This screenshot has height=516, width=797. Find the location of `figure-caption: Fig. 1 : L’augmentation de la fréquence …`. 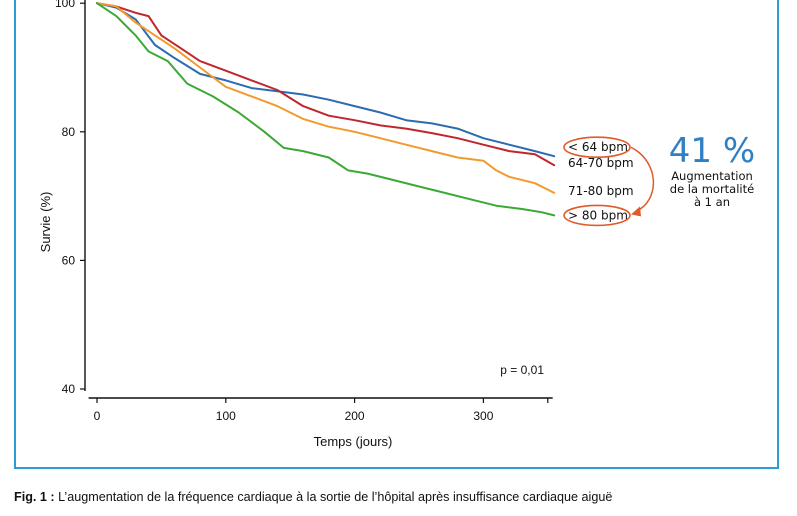

figure-caption: Fig. 1 : L’augmentation de la fréquence … is located at coordinates (401, 497).